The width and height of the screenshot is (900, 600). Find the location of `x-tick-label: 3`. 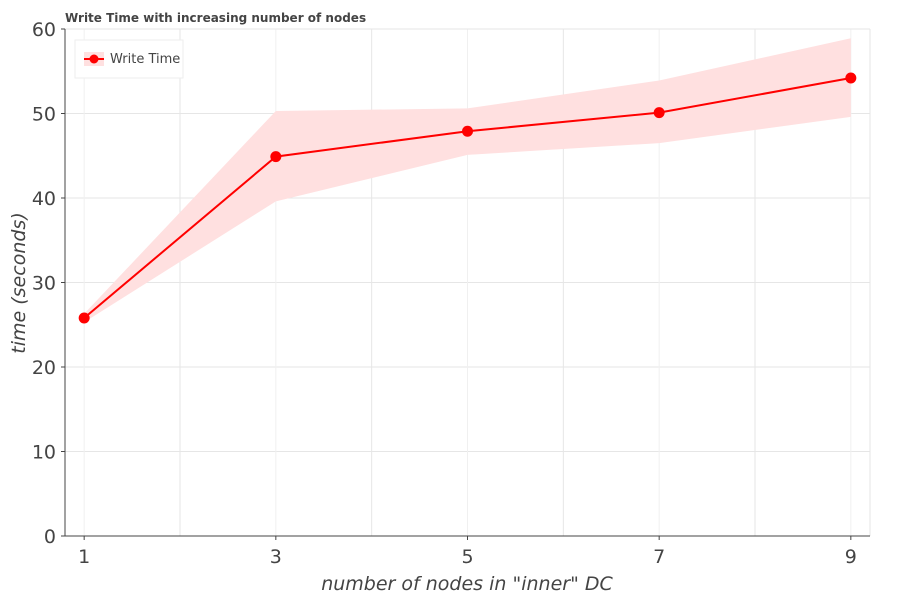

x-tick-label: 3 is located at coordinates (276, 557).